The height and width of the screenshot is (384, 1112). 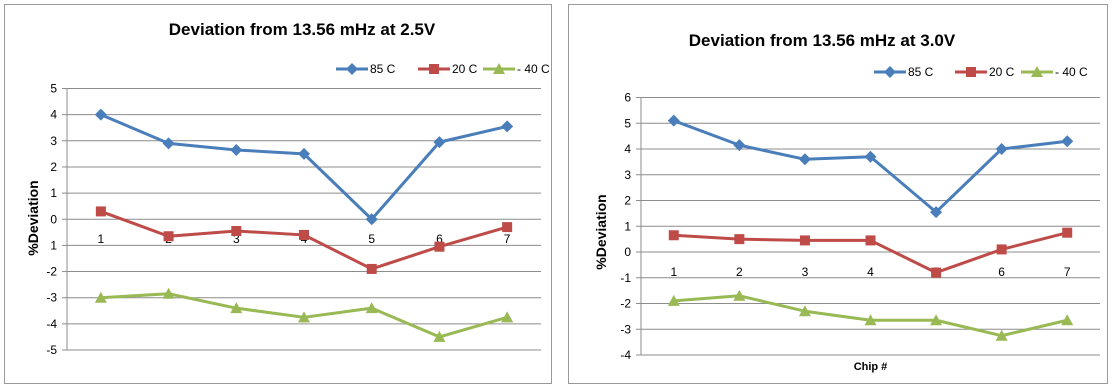 What do you see at coordinates (625, 278) in the screenshot?
I see `y-tick-label: -1` at bounding box center [625, 278].